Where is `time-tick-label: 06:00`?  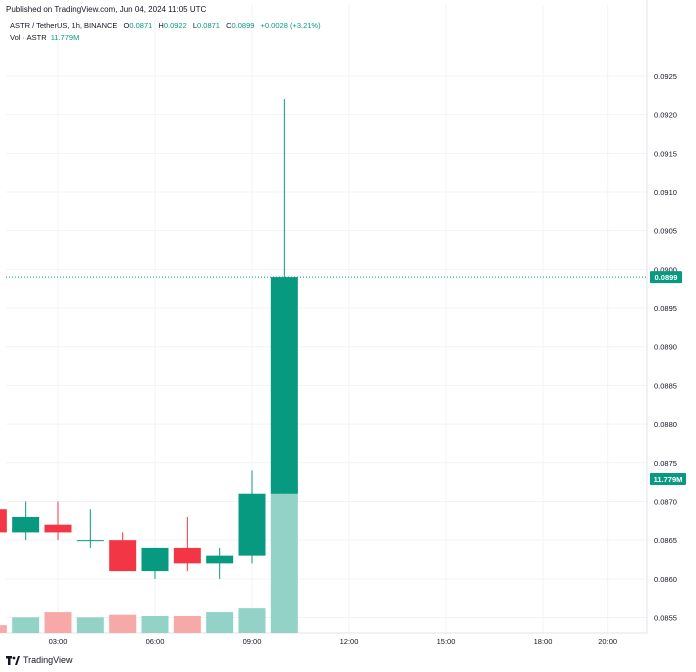
time-tick-label: 06:00 is located at coordinates (155, 641).